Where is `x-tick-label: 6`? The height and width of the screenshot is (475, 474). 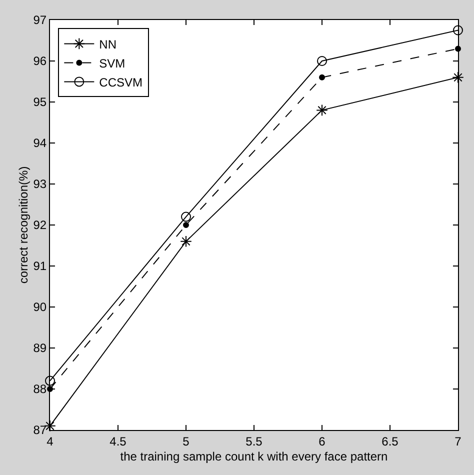 x-tick-label: 6 is located at coordinates (322, 441).